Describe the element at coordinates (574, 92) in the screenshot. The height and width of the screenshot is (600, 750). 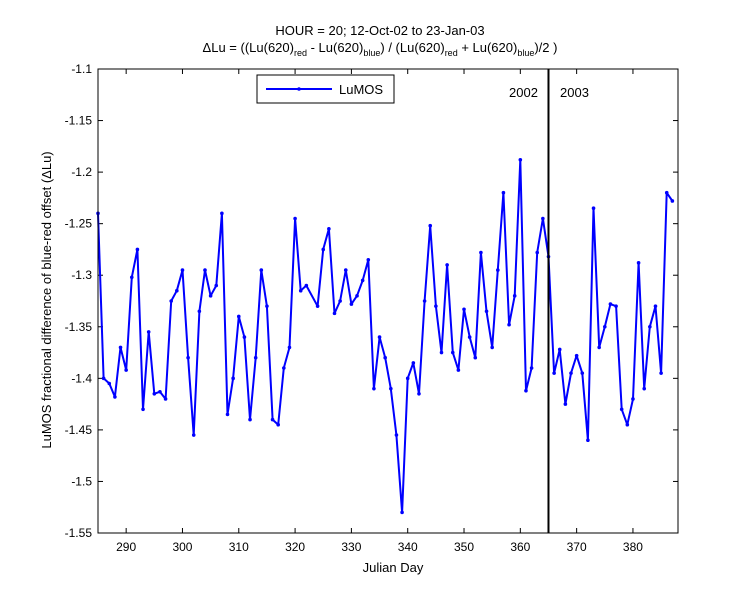
I see `year-label-right: 2003` at that location.